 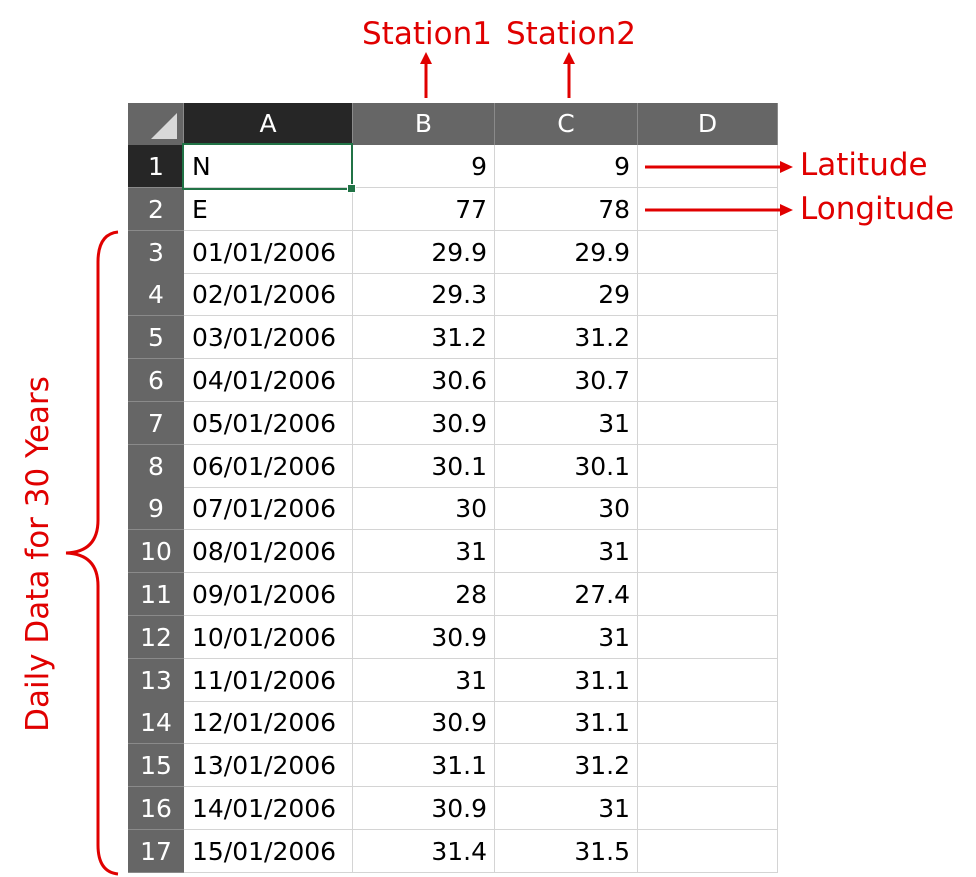 What do you see at coordinates (156, 637) in the screenshot?
I see `row-header: 12` at bounding box center [156, 637].